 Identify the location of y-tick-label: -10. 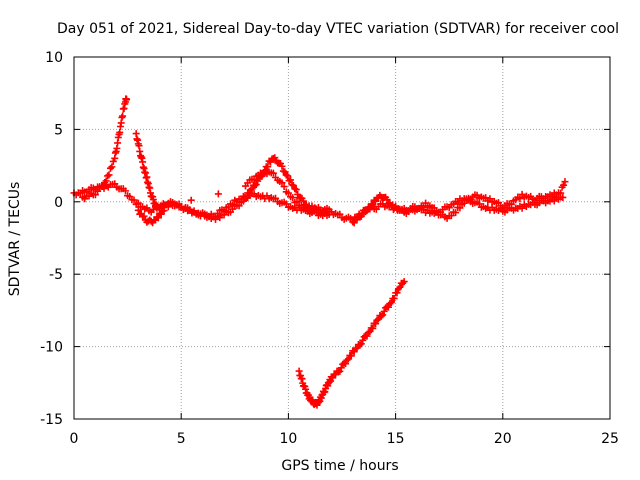
(51, 348).